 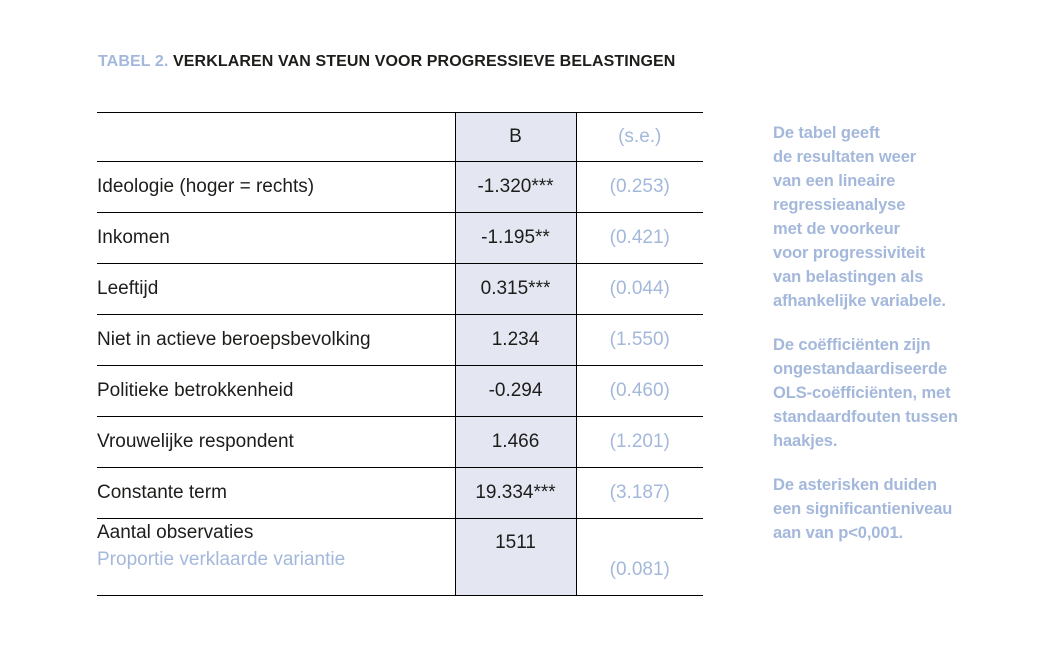 What do you see at coordinates (516, 569) in the screenshot?
I see `footer-b-spacer` at bounding box center [516, 569].